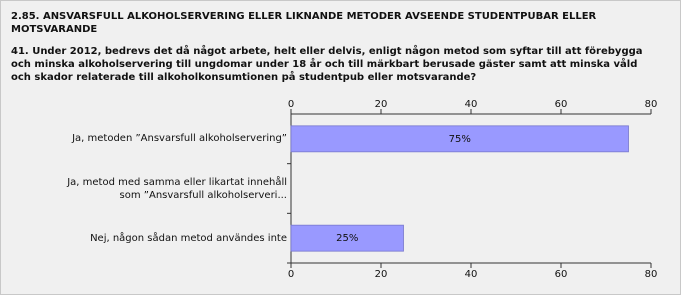  I want to click on value-label: 75%, so click(460, 139).